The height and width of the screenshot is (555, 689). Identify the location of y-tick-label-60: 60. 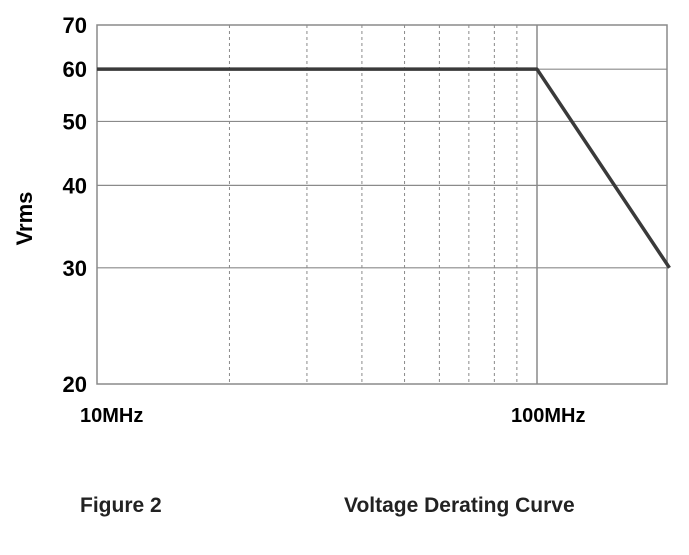
(75, 69).